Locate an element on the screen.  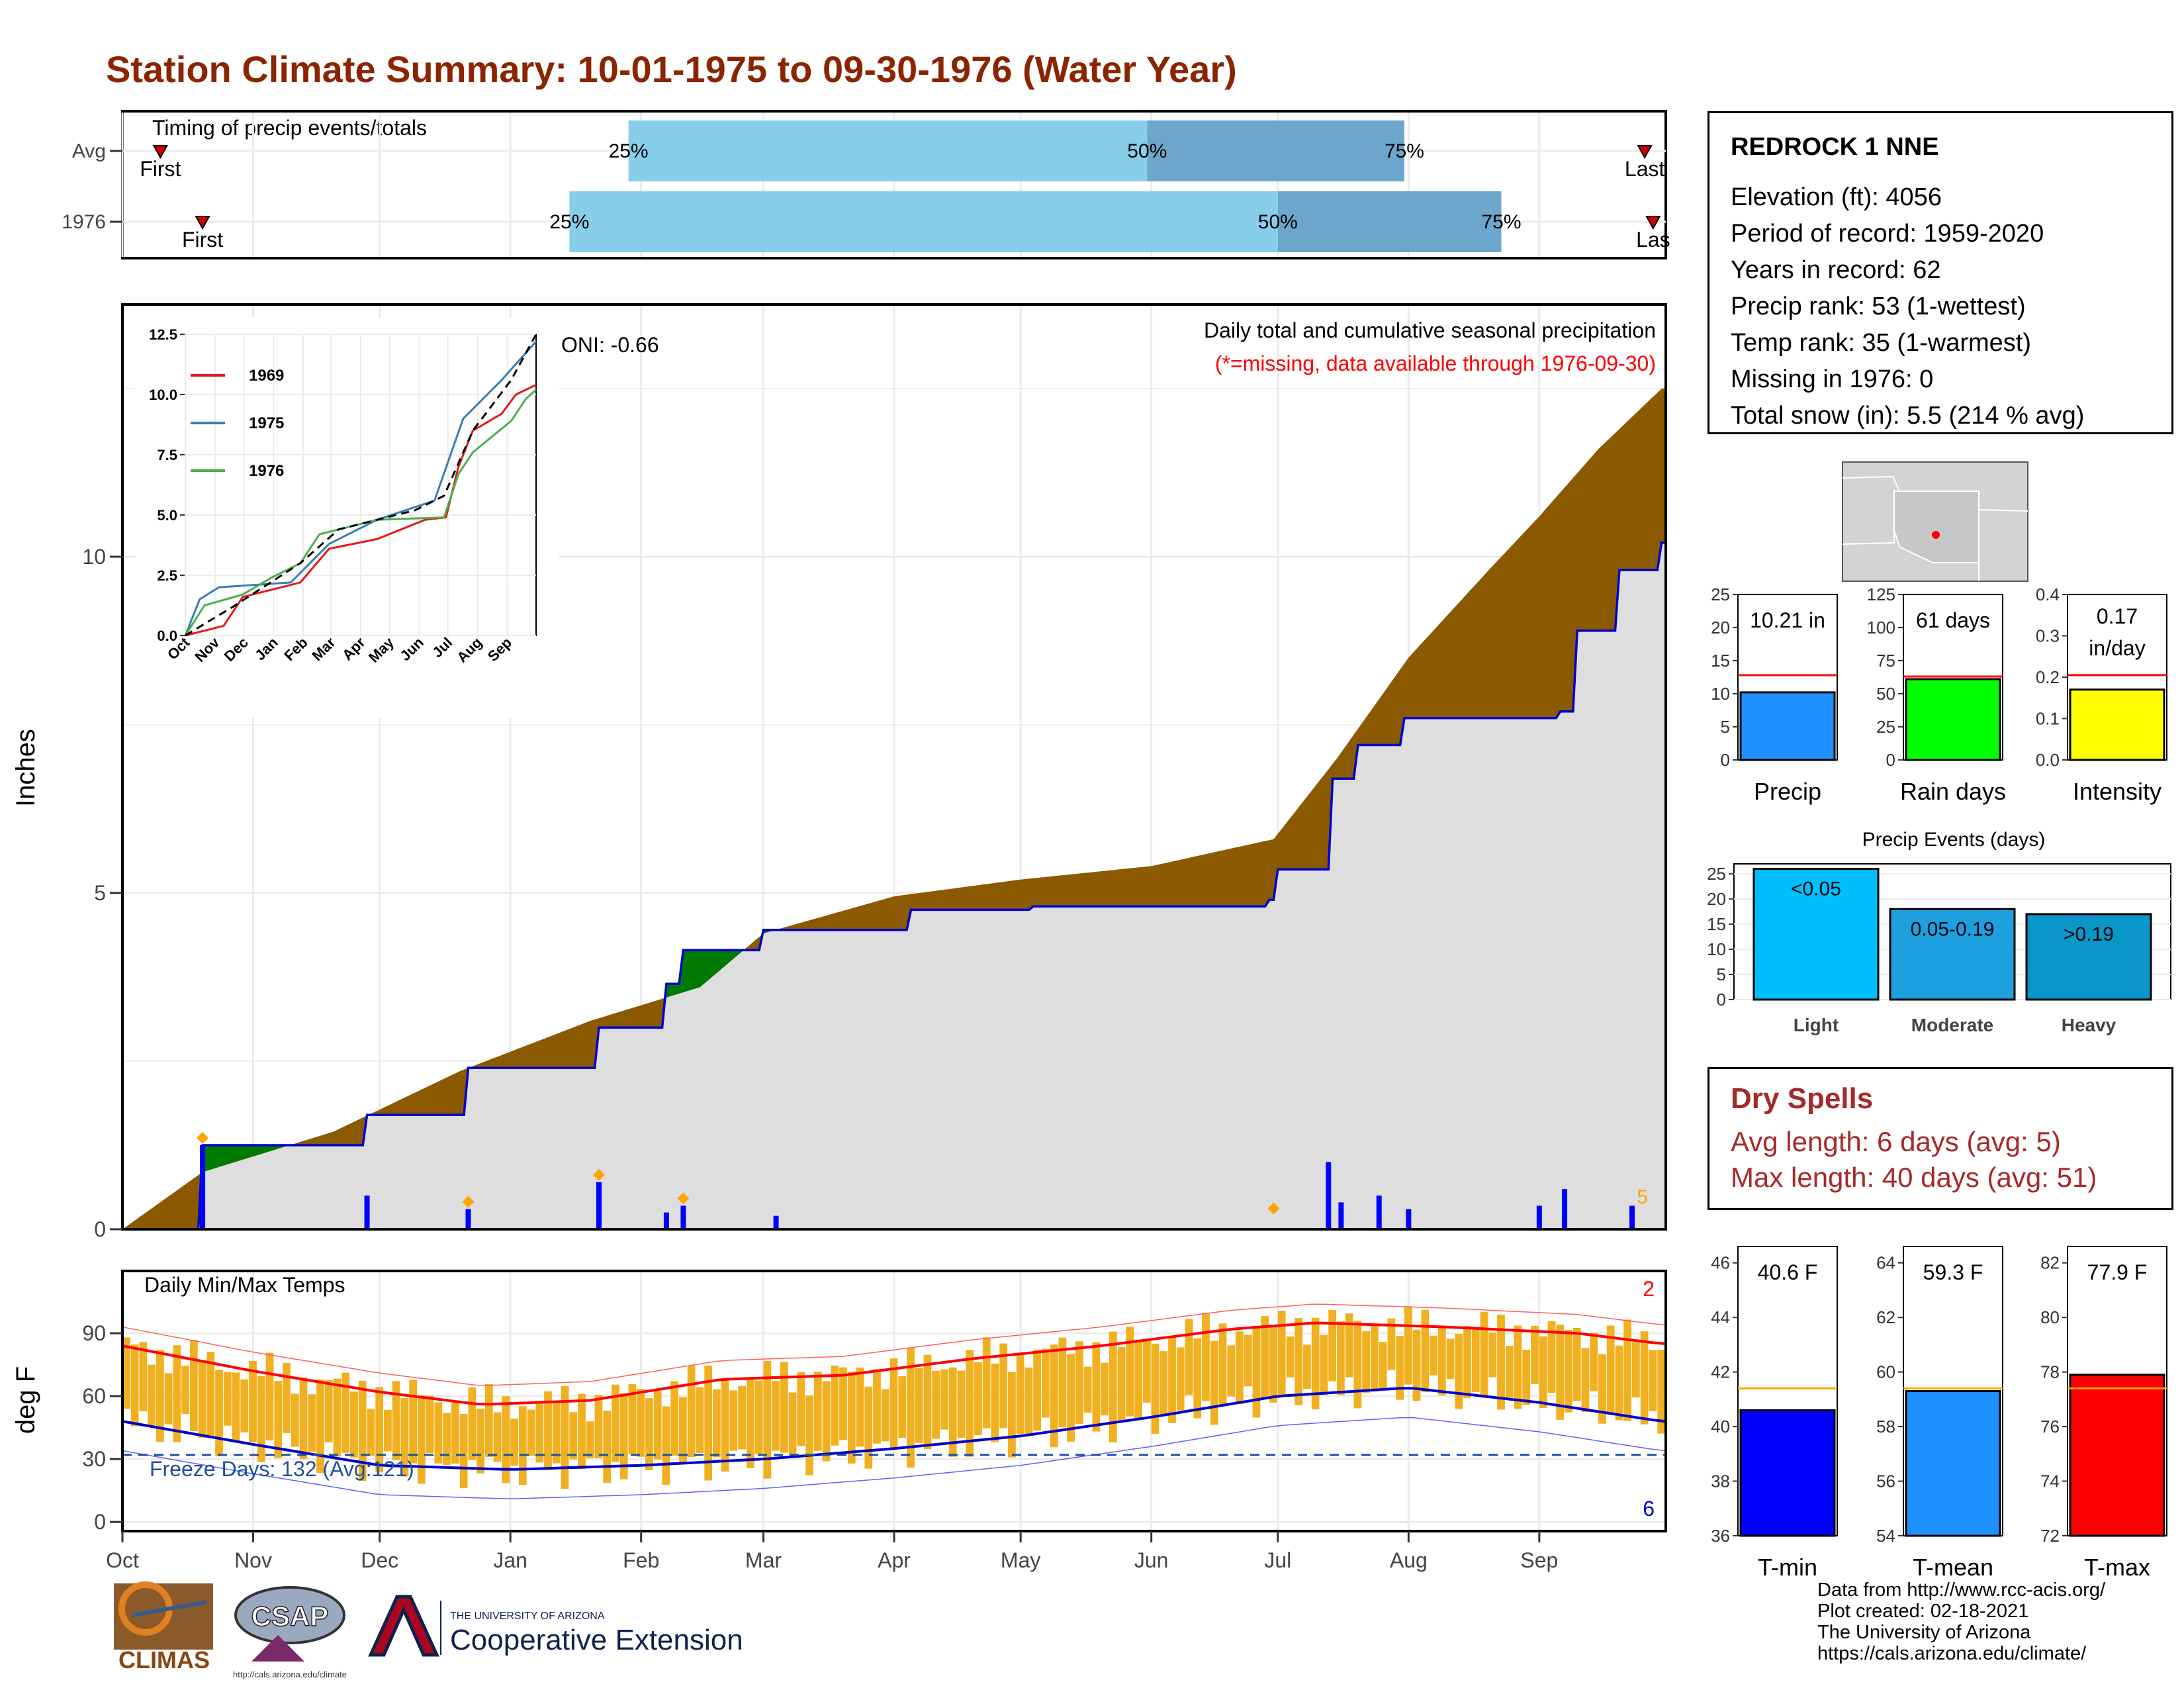
first-label: First is located at coordinates (160, 169).